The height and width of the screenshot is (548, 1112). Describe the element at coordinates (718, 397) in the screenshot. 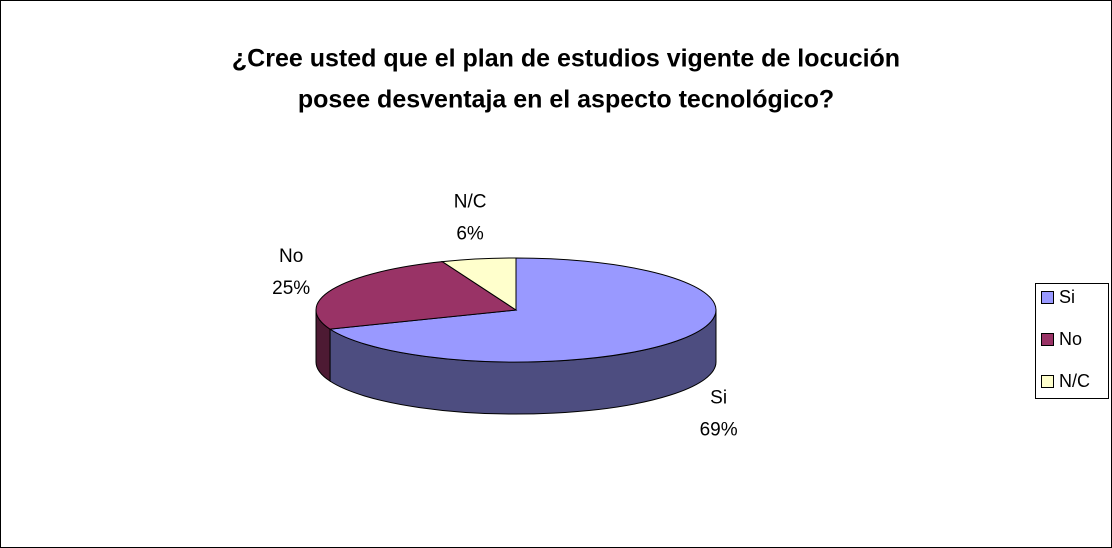

I see `data-label-category: Si` at that location.